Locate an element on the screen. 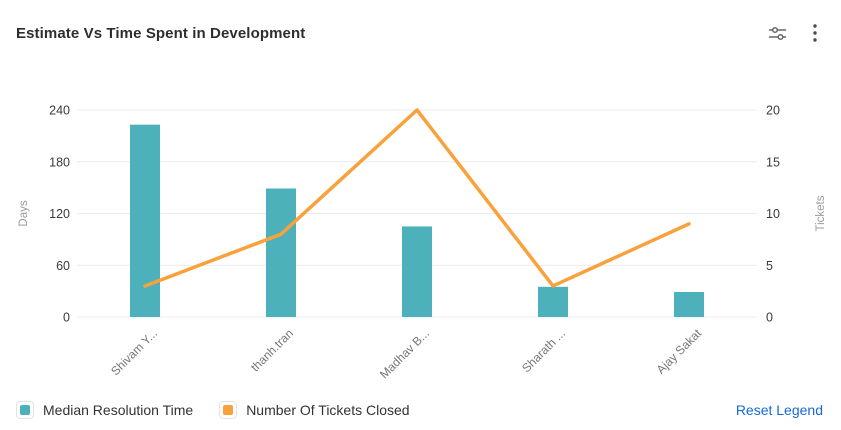  chart-header: Estimate Vs Time Spent in Development is located at coordinates (421, 33).